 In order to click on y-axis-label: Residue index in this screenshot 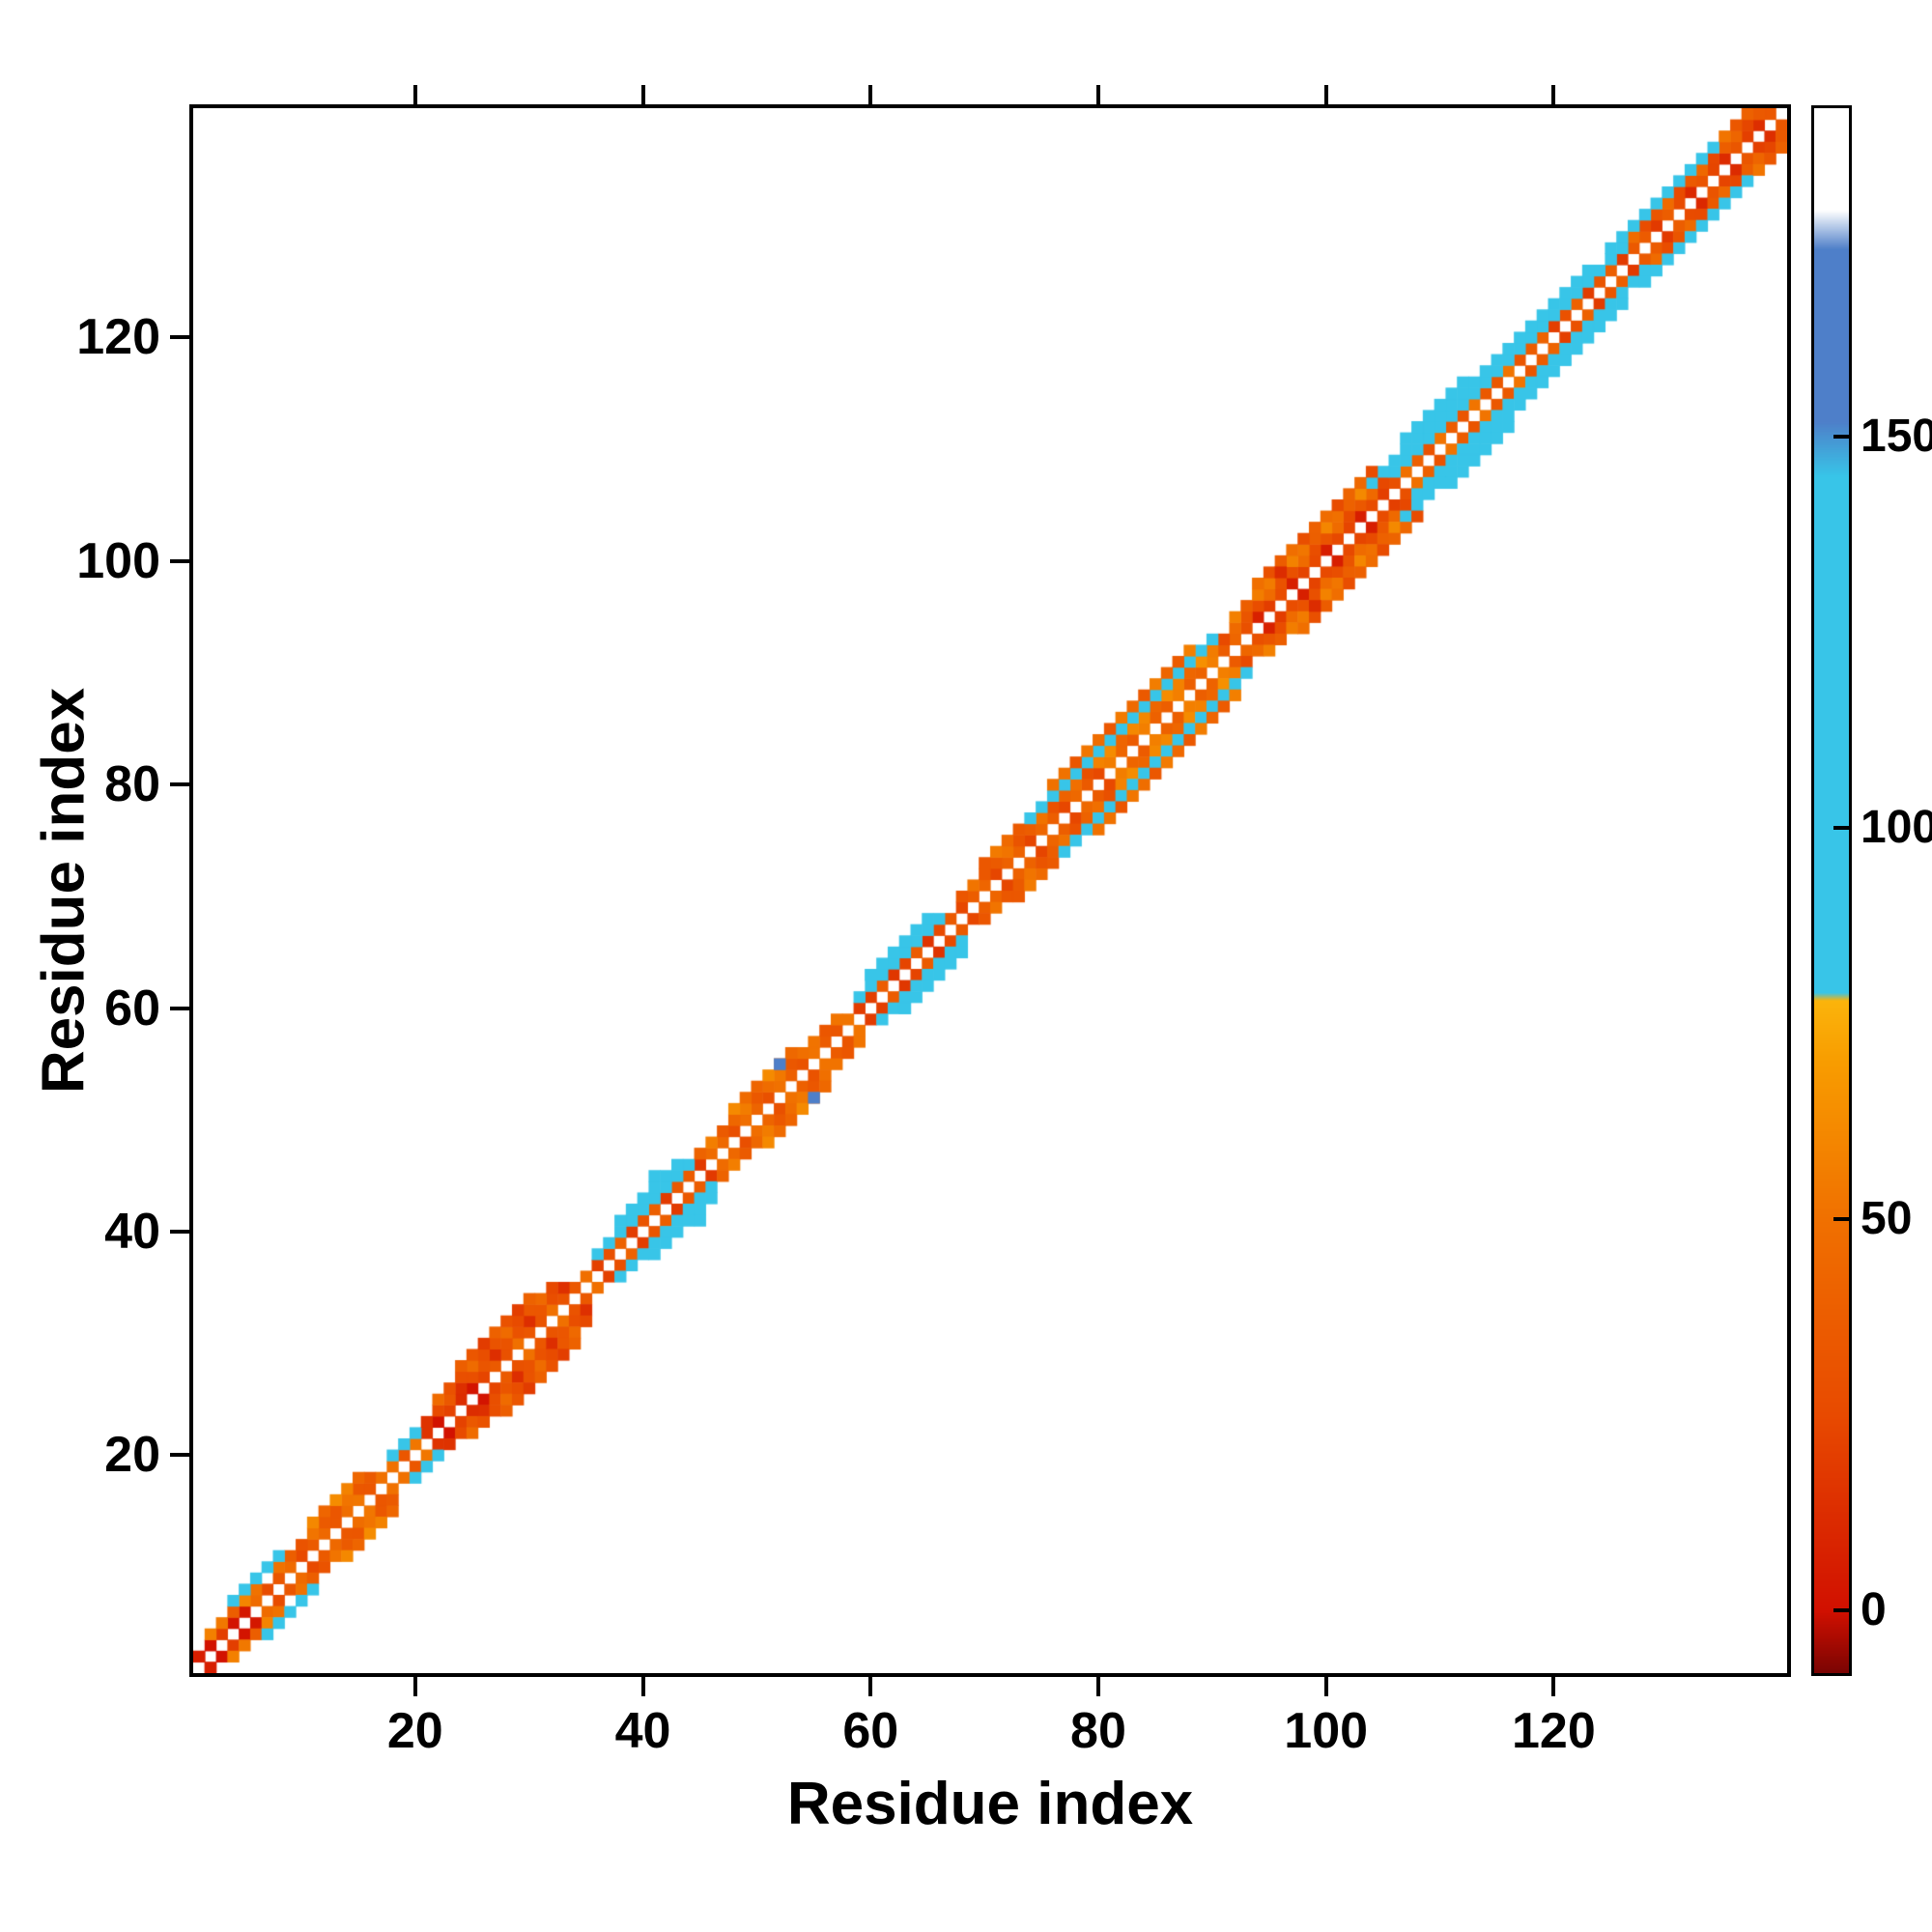, I will do `click(64, 890)`.